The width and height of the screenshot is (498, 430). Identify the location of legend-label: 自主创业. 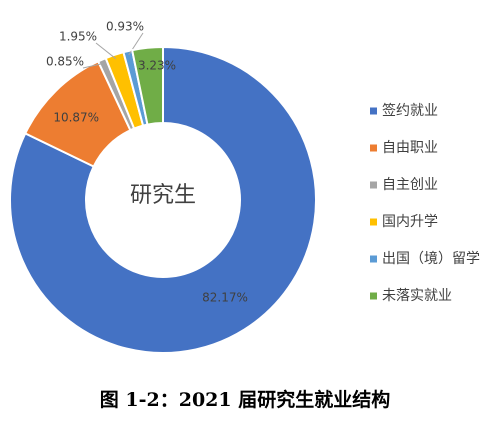
(410, 185).